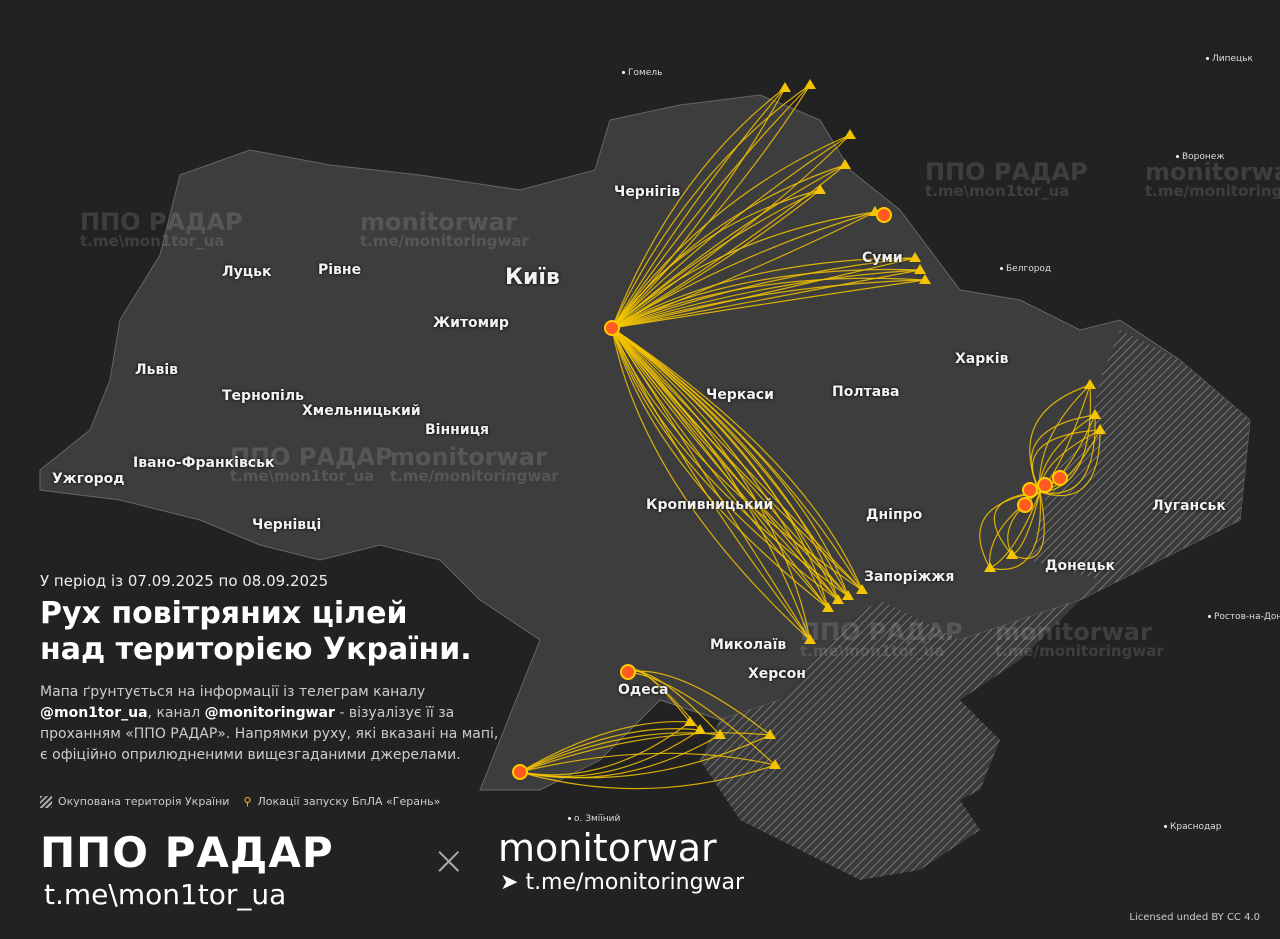  I want to click on ppo-radar-link: t.me\mon1tor_ua, so click(165, 894).